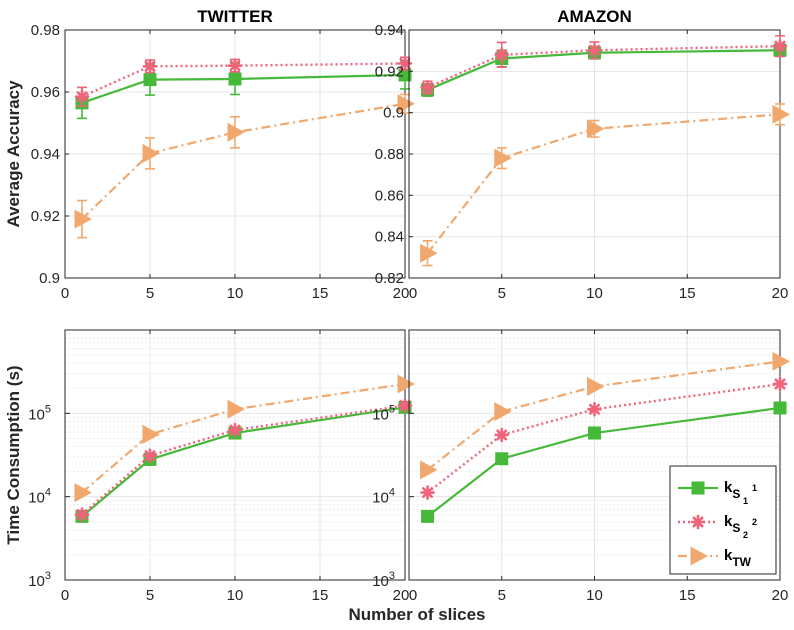 The image size is (794, 630). Describe the element at coordinates (389, 154) in the screenshot. I see `amazon-accuracy-ytick-label: 0.88` at that location.